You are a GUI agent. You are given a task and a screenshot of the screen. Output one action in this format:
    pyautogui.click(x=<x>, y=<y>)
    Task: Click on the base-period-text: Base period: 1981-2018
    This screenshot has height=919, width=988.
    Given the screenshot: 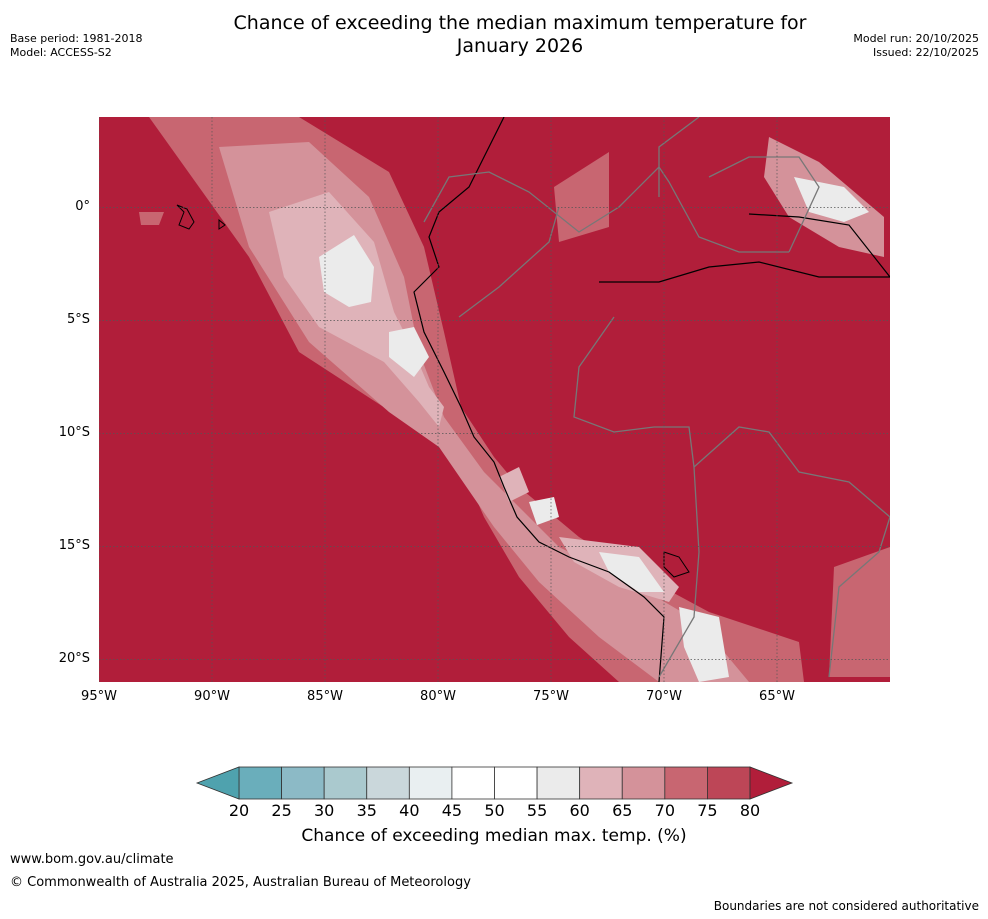 What is the action you would take?
    pyautogui.click(x=76, y=38)
    